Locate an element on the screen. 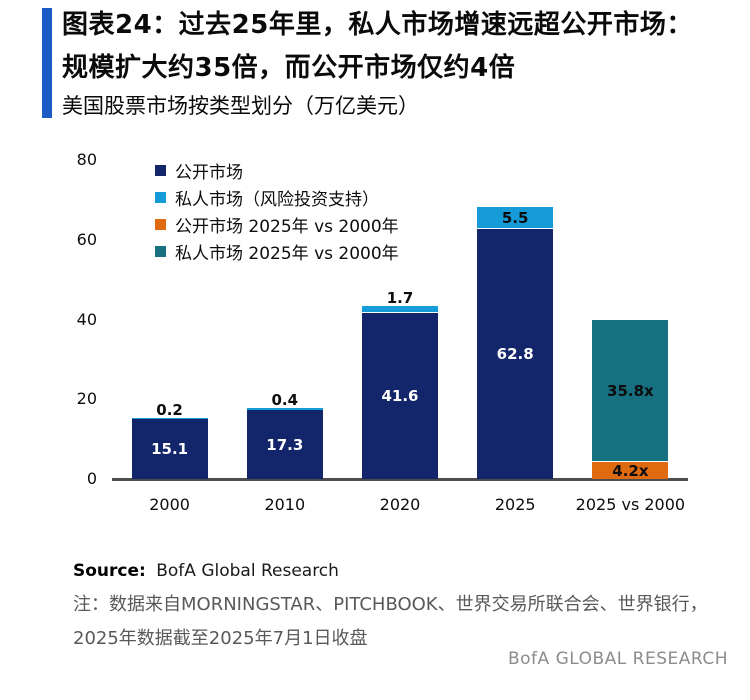  legend-item: 公开市场 2025年 vs 2000年 is located at coordinates (277, 224).